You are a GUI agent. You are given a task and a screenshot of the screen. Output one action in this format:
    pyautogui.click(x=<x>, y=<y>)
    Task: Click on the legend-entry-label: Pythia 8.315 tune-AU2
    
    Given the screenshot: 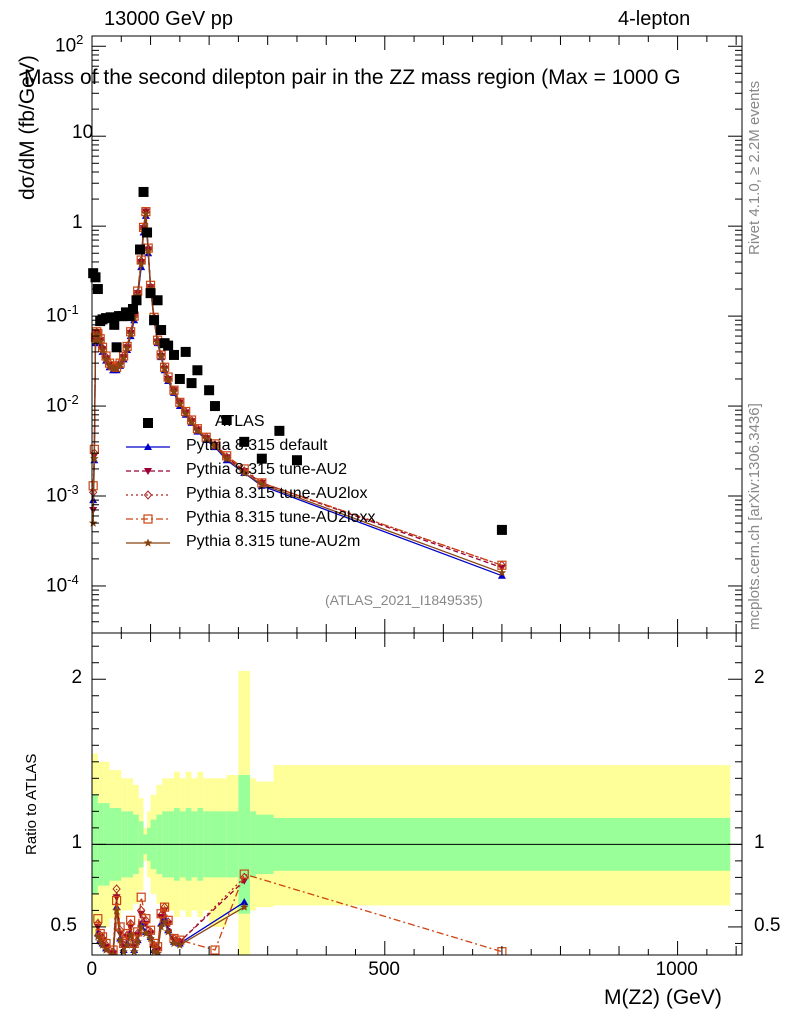 What is the action you would take?
    pyautogui.click(x=266, y=469)
    